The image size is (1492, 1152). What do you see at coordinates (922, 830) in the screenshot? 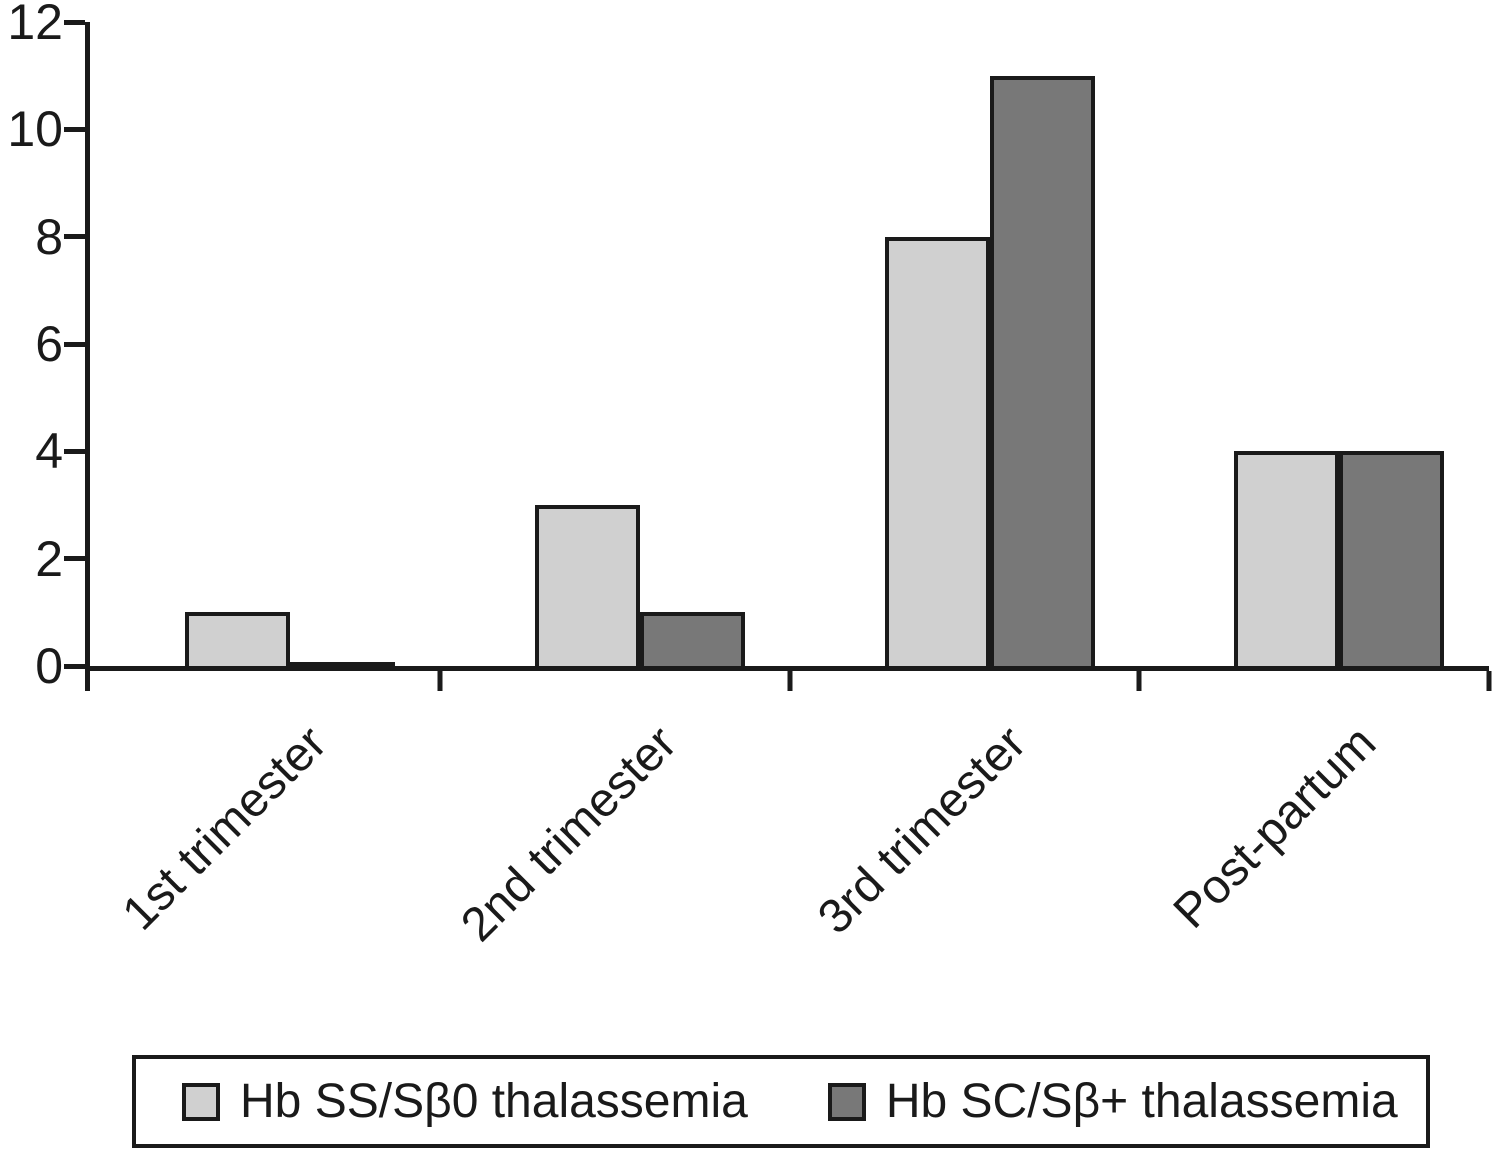
I see `x-axis-category-label: 3rd trimester` at bounding box center [922, 830].